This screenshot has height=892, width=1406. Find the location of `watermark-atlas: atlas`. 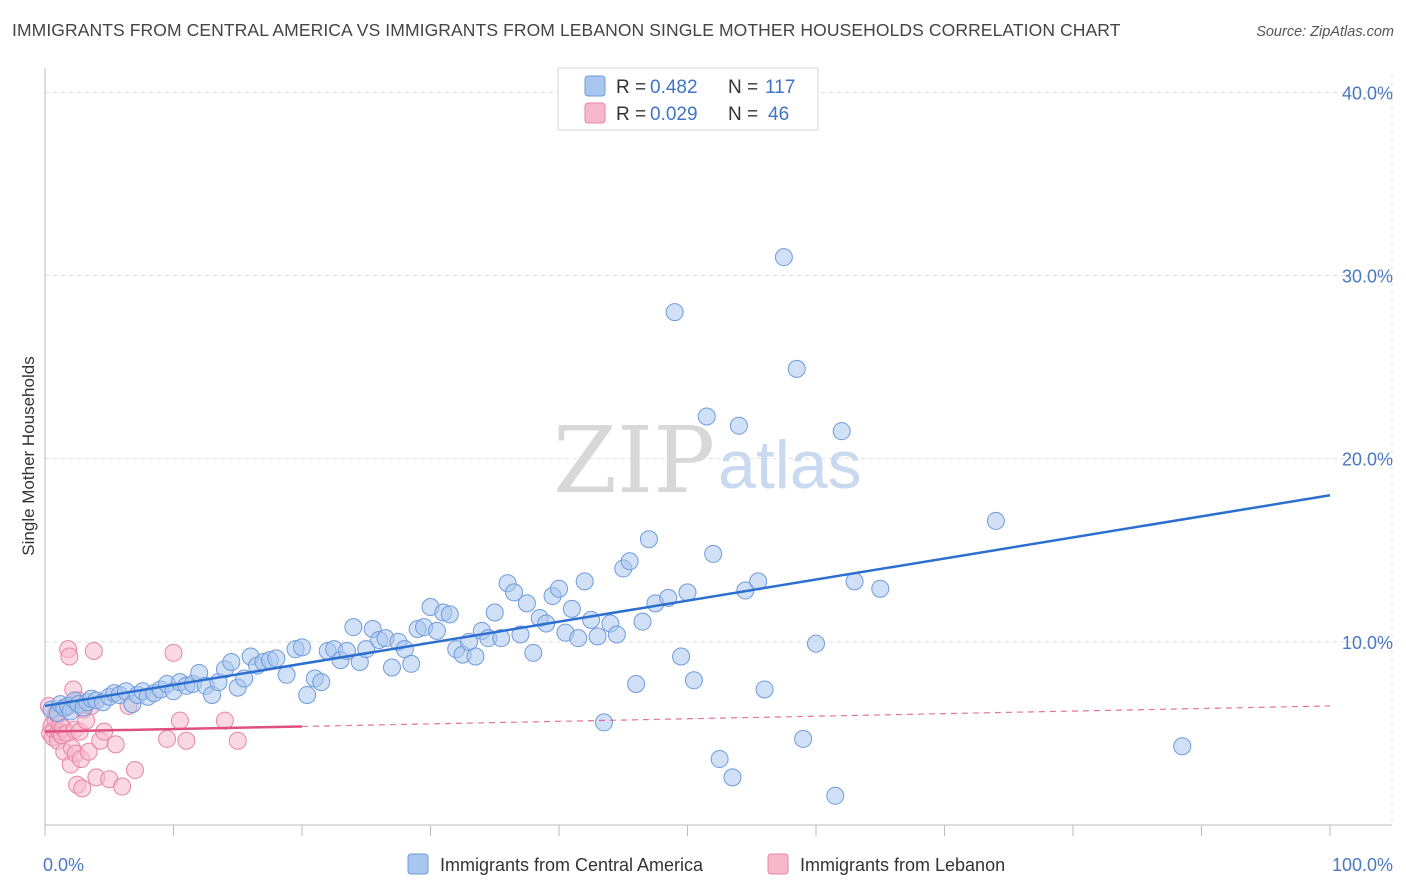

watermark-atlas: atlas is located at coordinates (790, 465).